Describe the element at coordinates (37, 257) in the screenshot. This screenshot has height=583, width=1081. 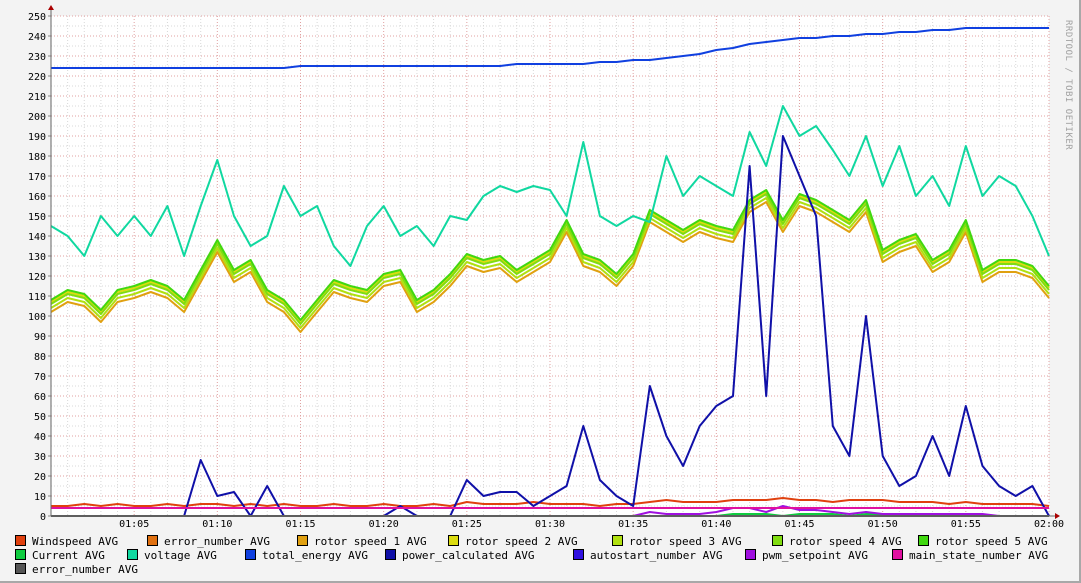
I see `y-tick-label: 130` at that location.